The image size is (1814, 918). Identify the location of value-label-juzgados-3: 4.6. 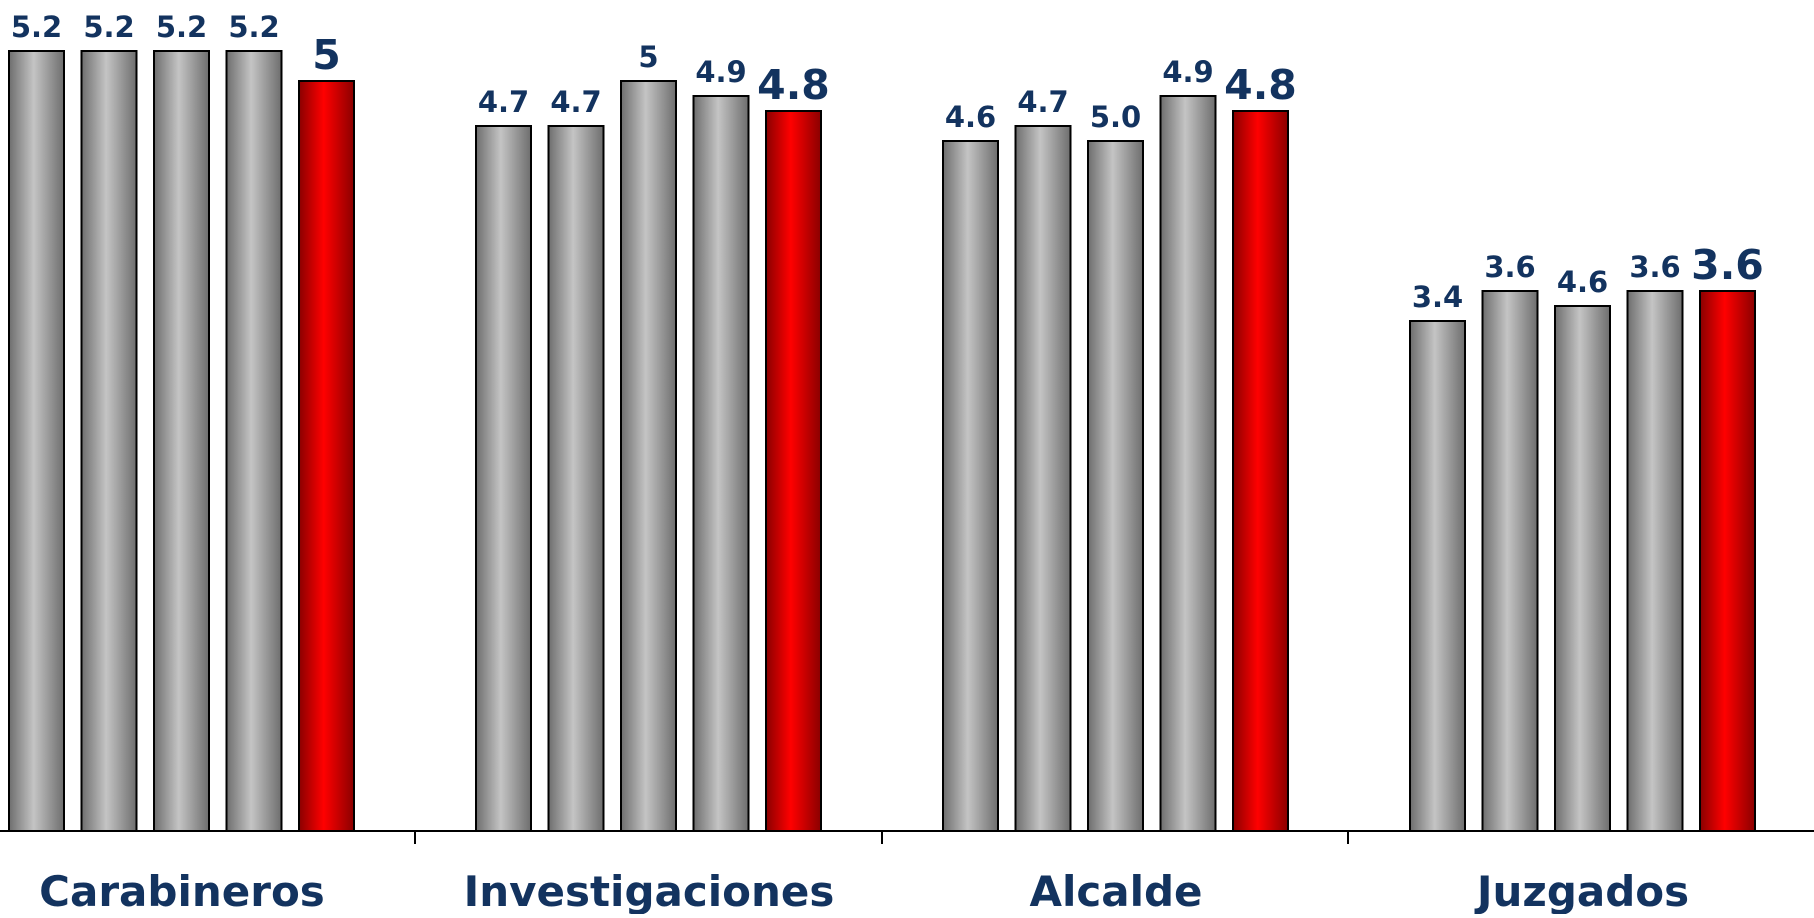
(1582, 282).